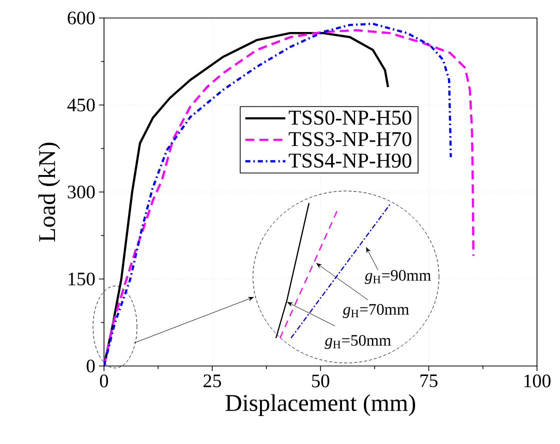  Describe the element at coordinates (81, 105) in the screenshot. I see `y-tick-label: 450` at that location.